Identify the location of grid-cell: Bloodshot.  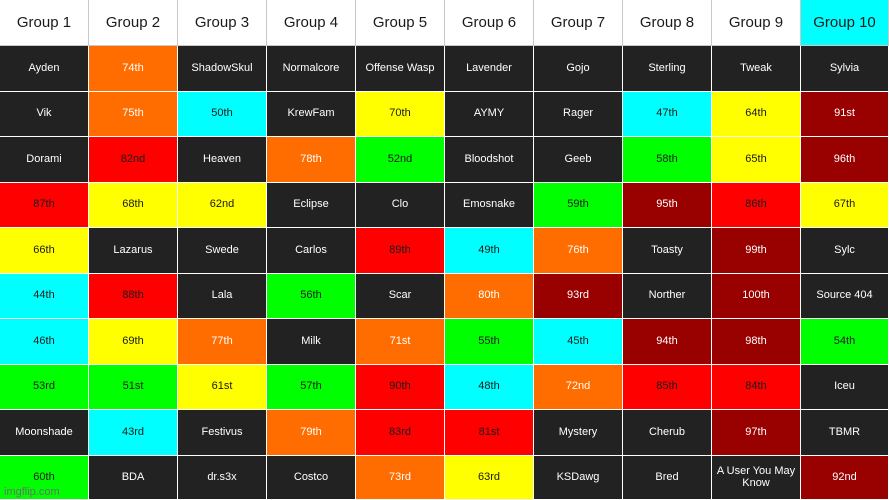
(489, 160).